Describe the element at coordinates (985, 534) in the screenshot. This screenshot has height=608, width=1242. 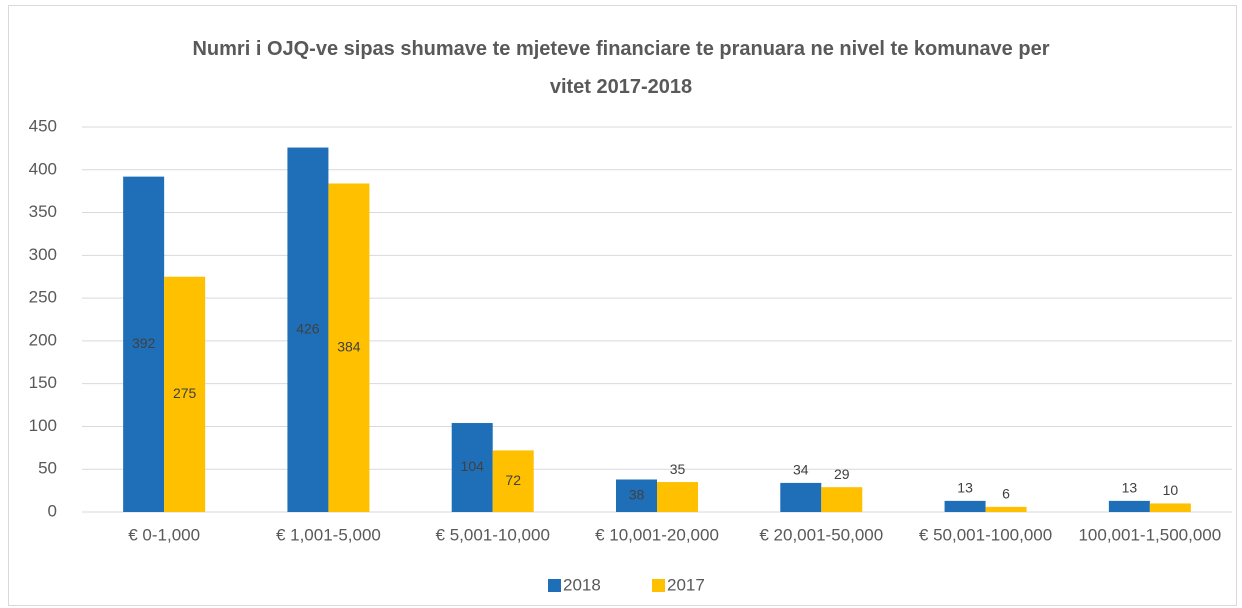
I see `x-tick-label: € 50,001-100,000` at that location.